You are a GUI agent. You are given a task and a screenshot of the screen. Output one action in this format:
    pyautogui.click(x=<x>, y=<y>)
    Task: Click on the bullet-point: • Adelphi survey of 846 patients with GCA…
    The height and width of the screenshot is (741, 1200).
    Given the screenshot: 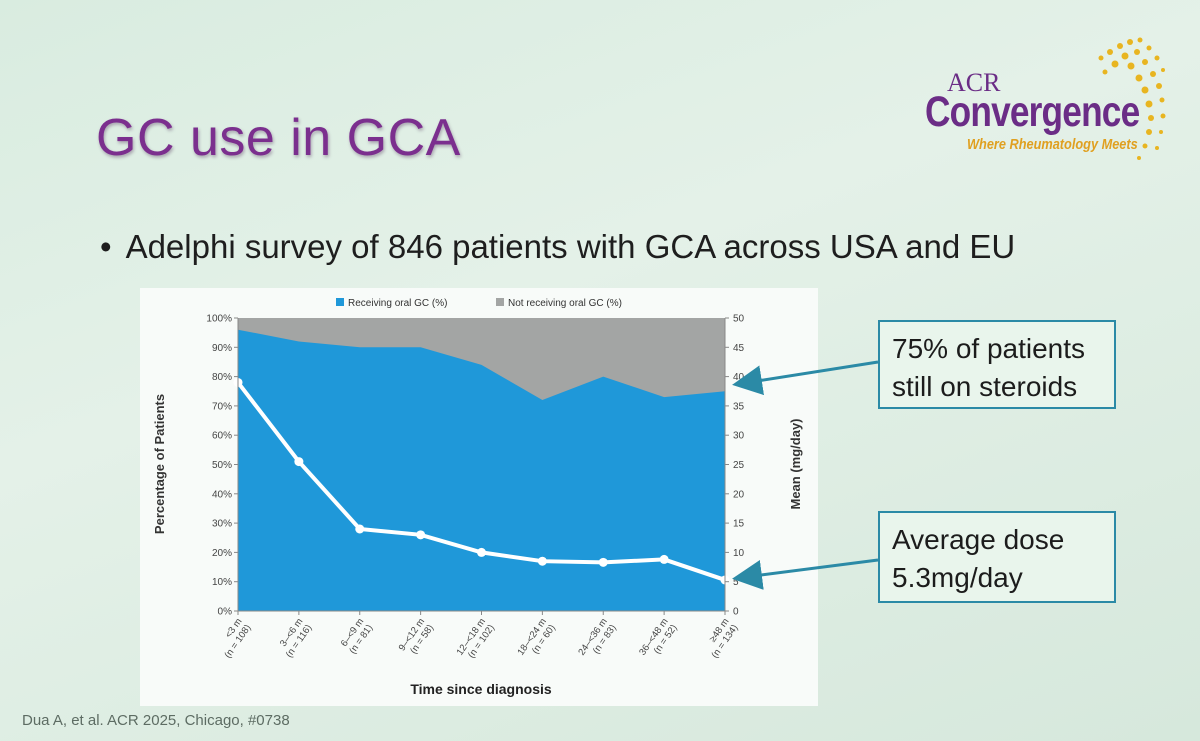 What is the action you would take?
    pyautogui.click(x=557, y=247)
    